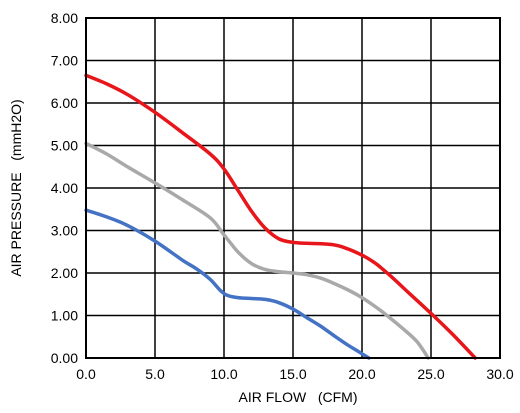 This screenshot has width=520, height=413. What do you see at coordinates (64, 231) in the screenshot?
I see `y-tick-label: 3.00` at bounding box center [64, 231].